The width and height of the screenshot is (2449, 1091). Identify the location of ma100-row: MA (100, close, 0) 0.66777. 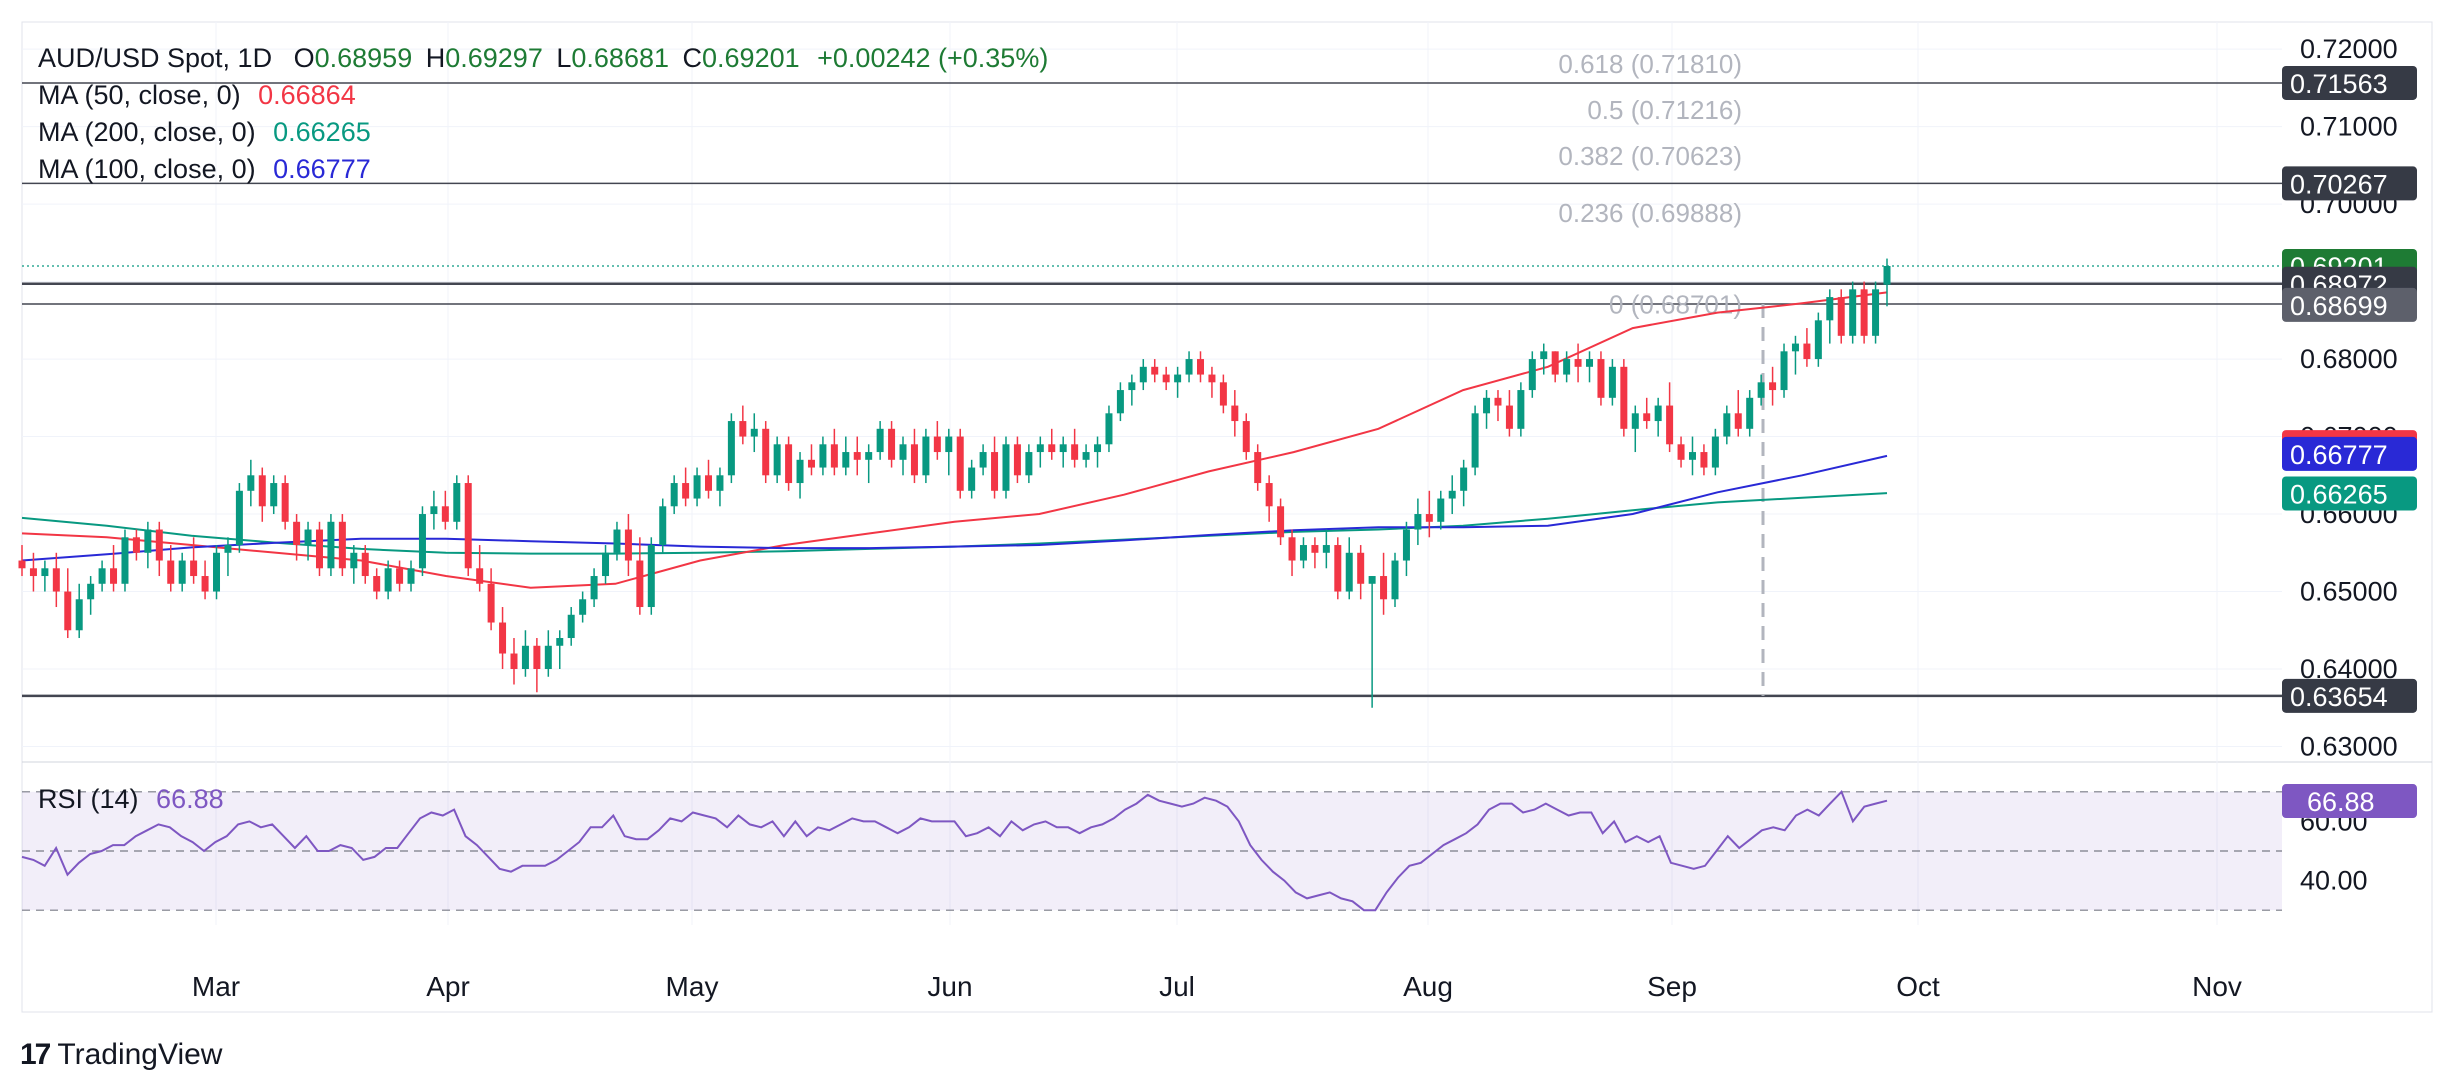
(543, 169).